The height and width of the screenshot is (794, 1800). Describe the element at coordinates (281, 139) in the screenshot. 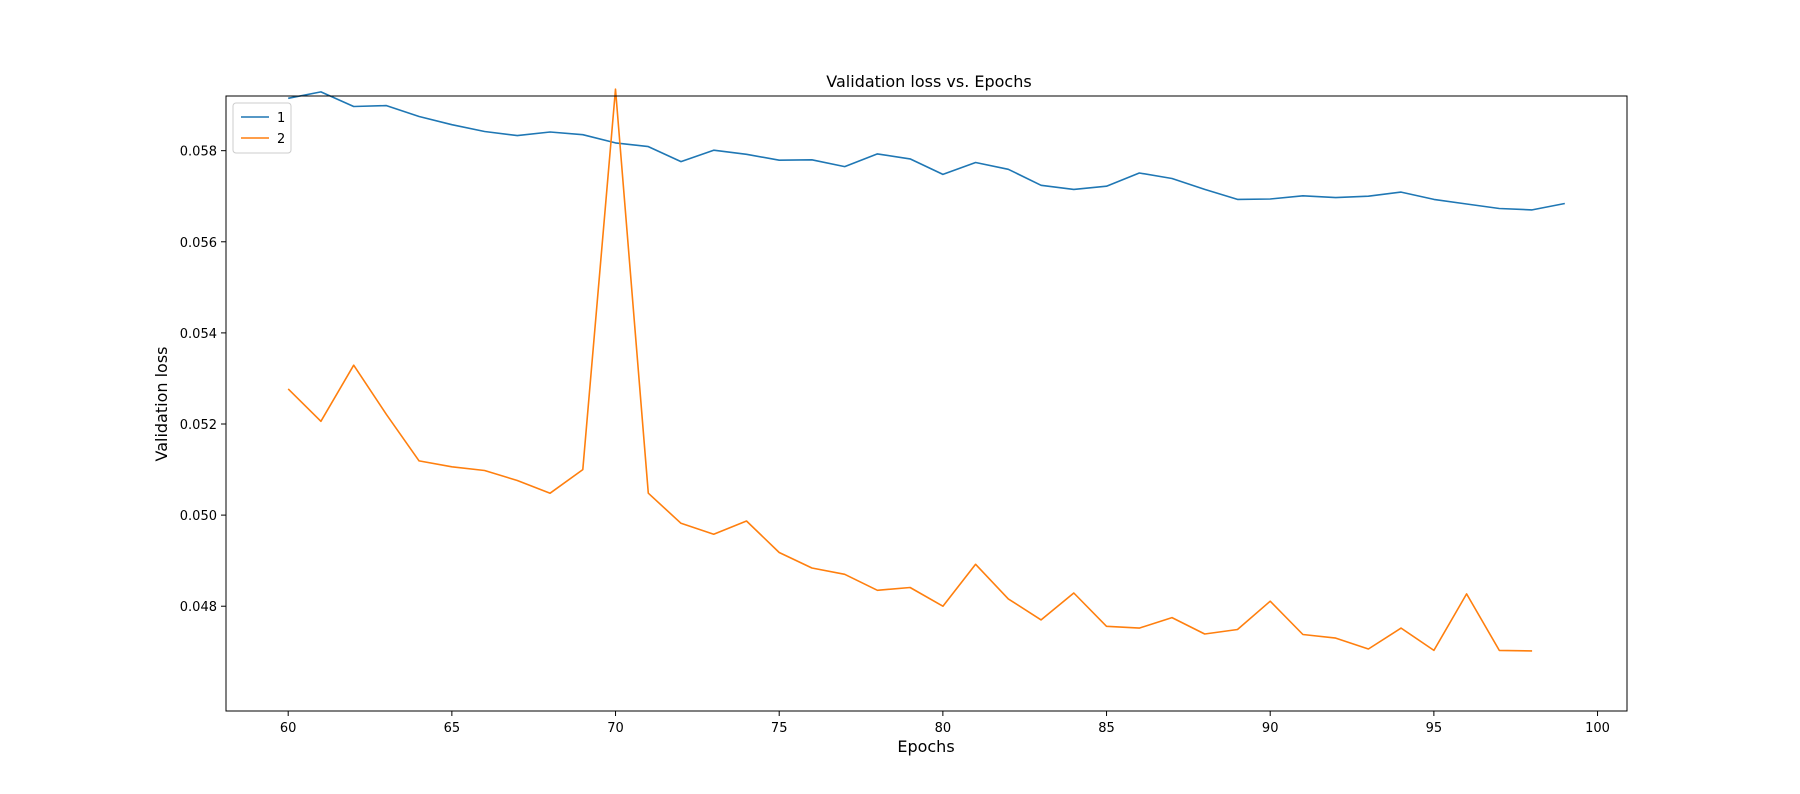

I see `legend-label-2: 2` at that location.